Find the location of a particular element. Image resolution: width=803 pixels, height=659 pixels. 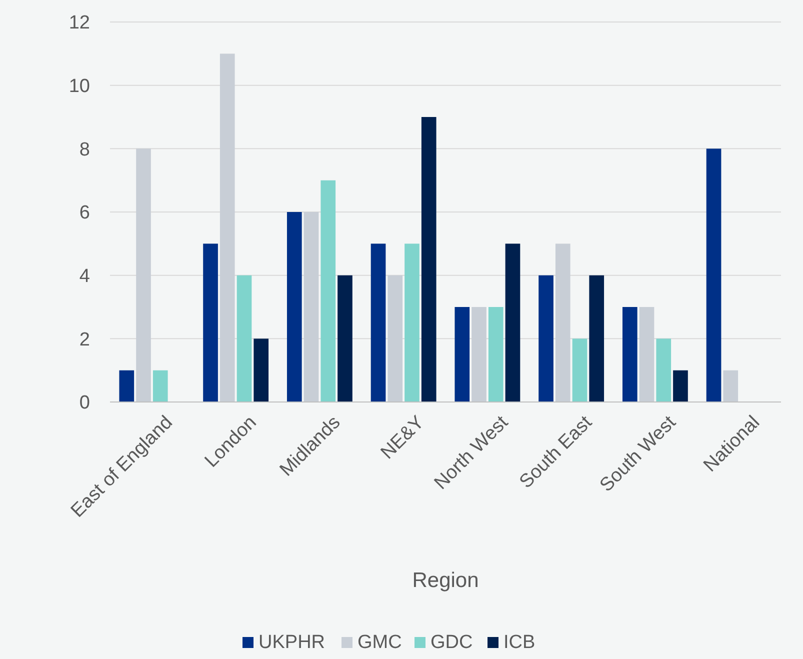

y-tick-label: 0 is located at coordinates (84, 403).